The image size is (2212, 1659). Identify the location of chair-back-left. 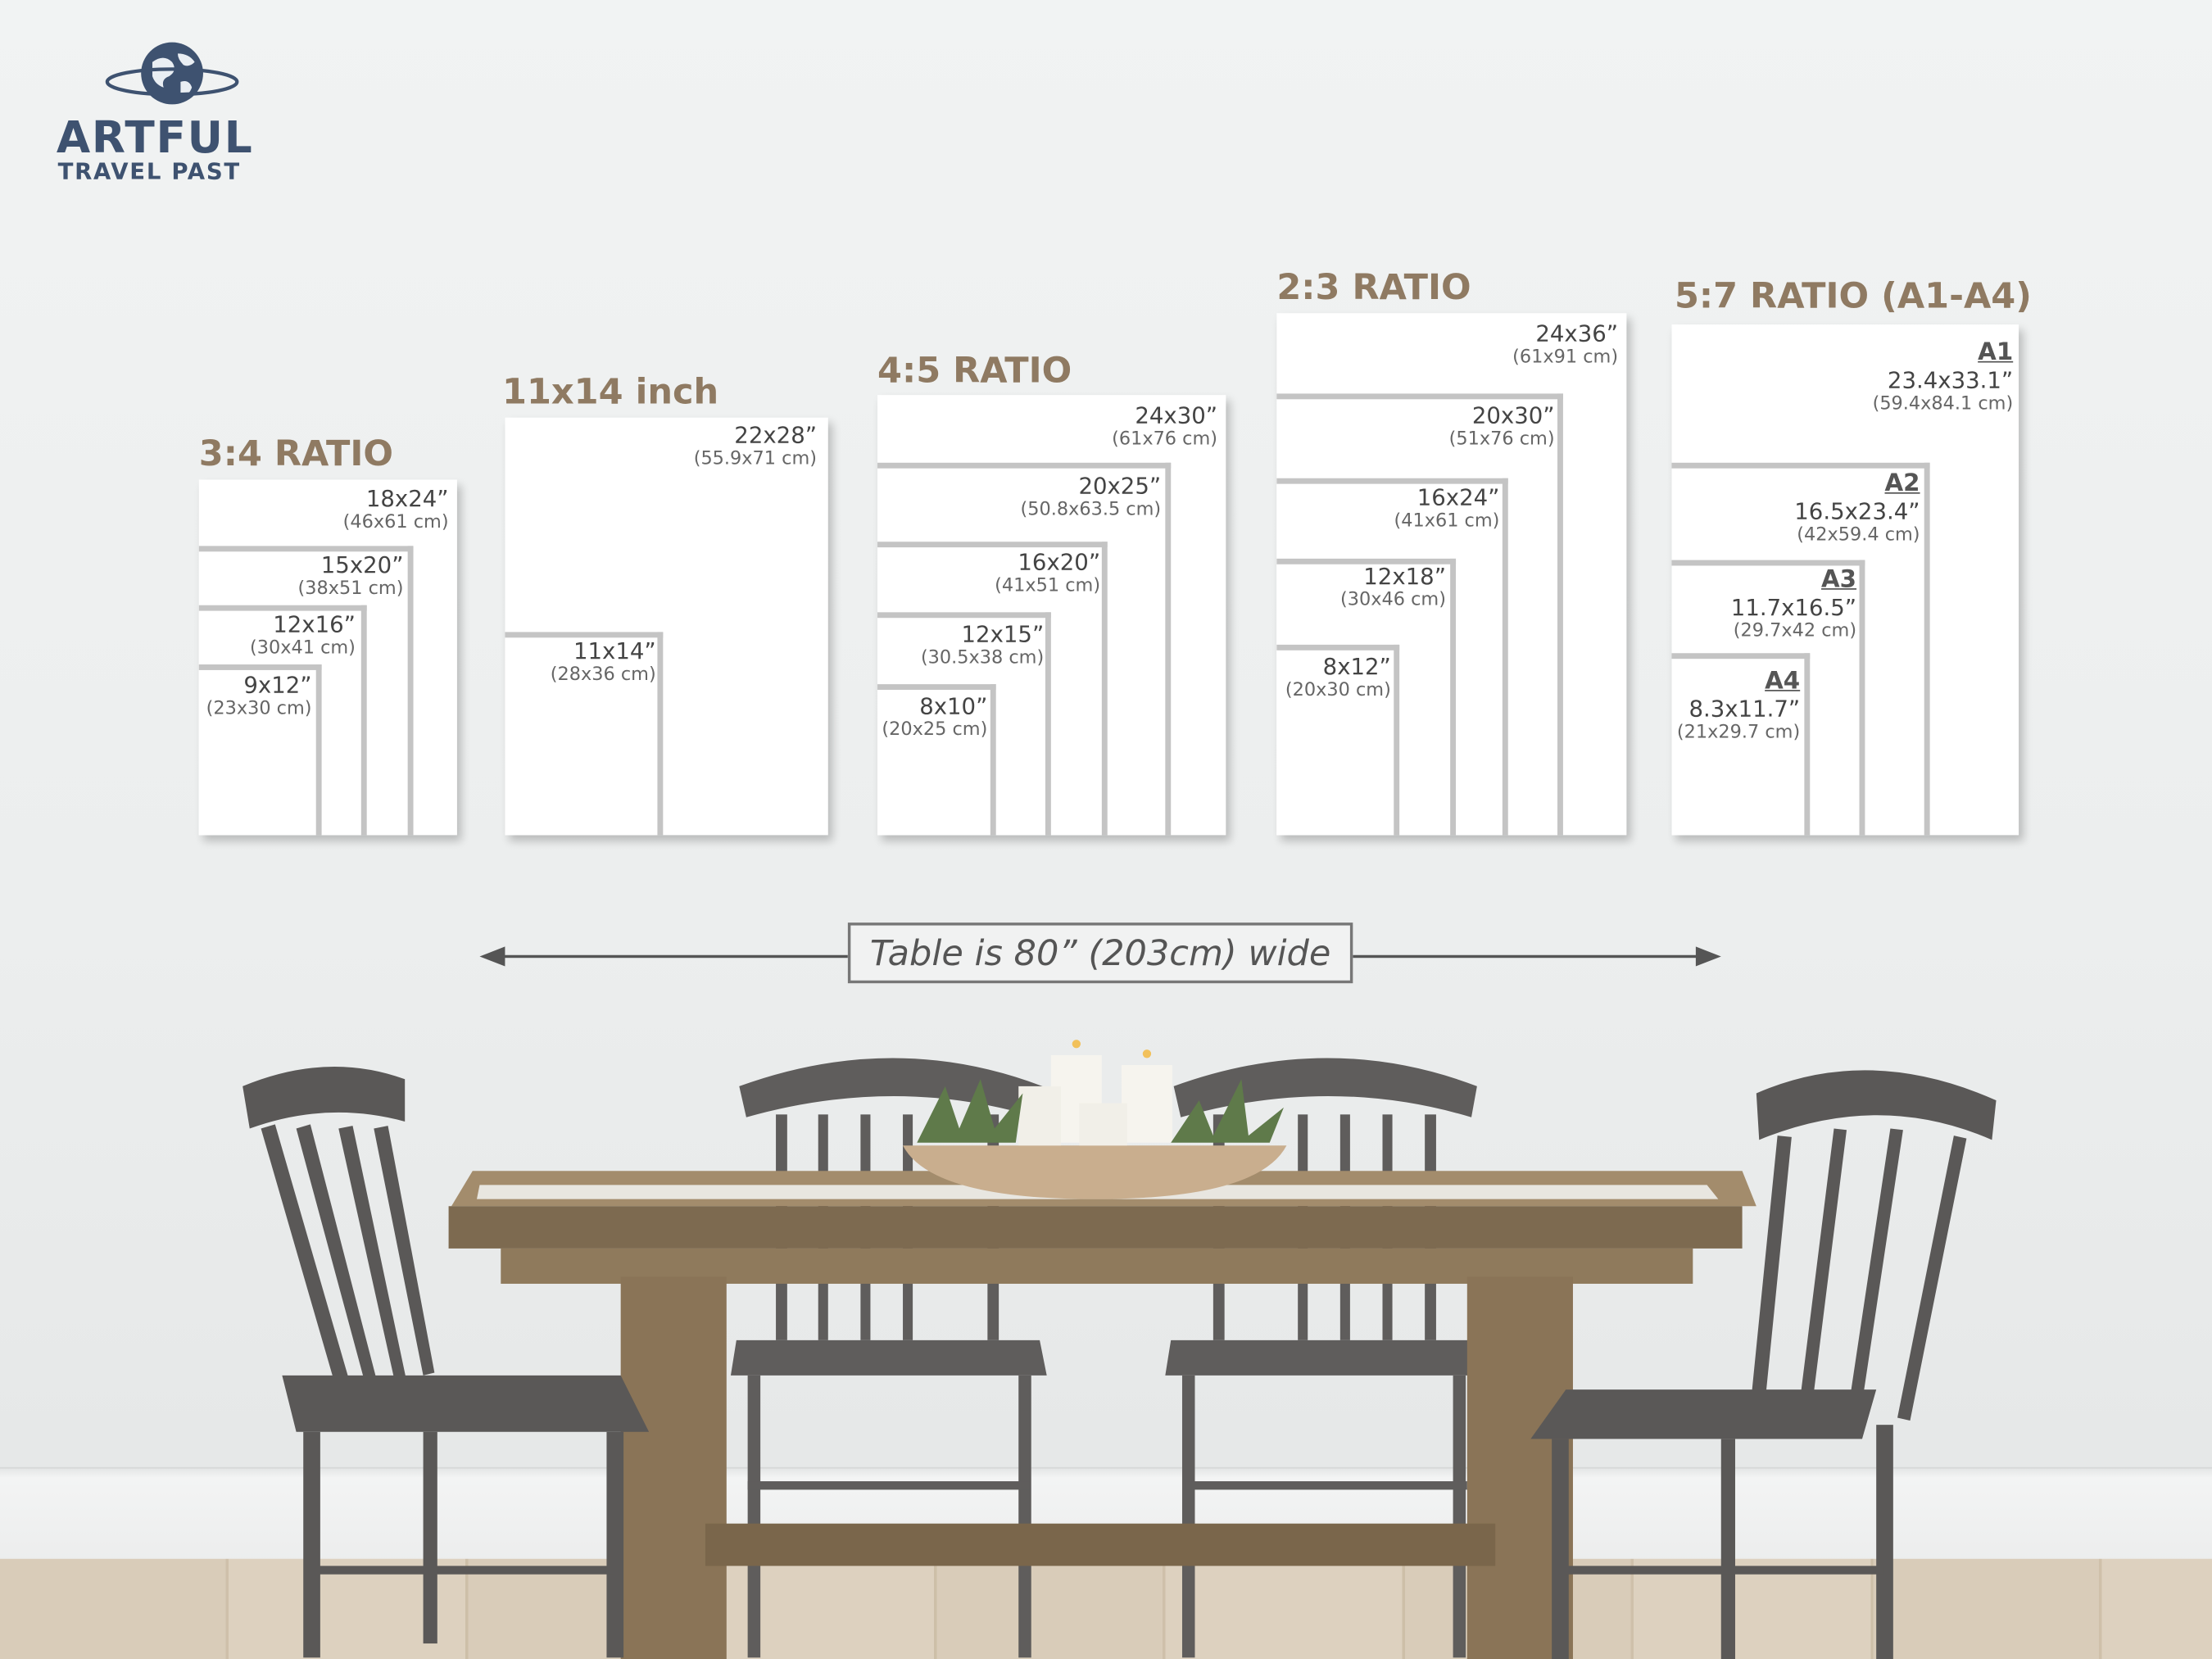
(888, 1358).